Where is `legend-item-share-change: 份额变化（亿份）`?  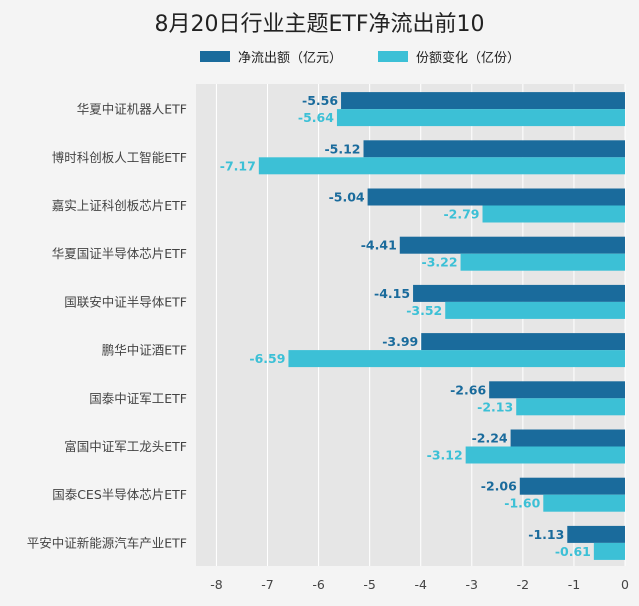
legend-item-share-change: 份额变化（亿份） is located at coordinates (449, 57).